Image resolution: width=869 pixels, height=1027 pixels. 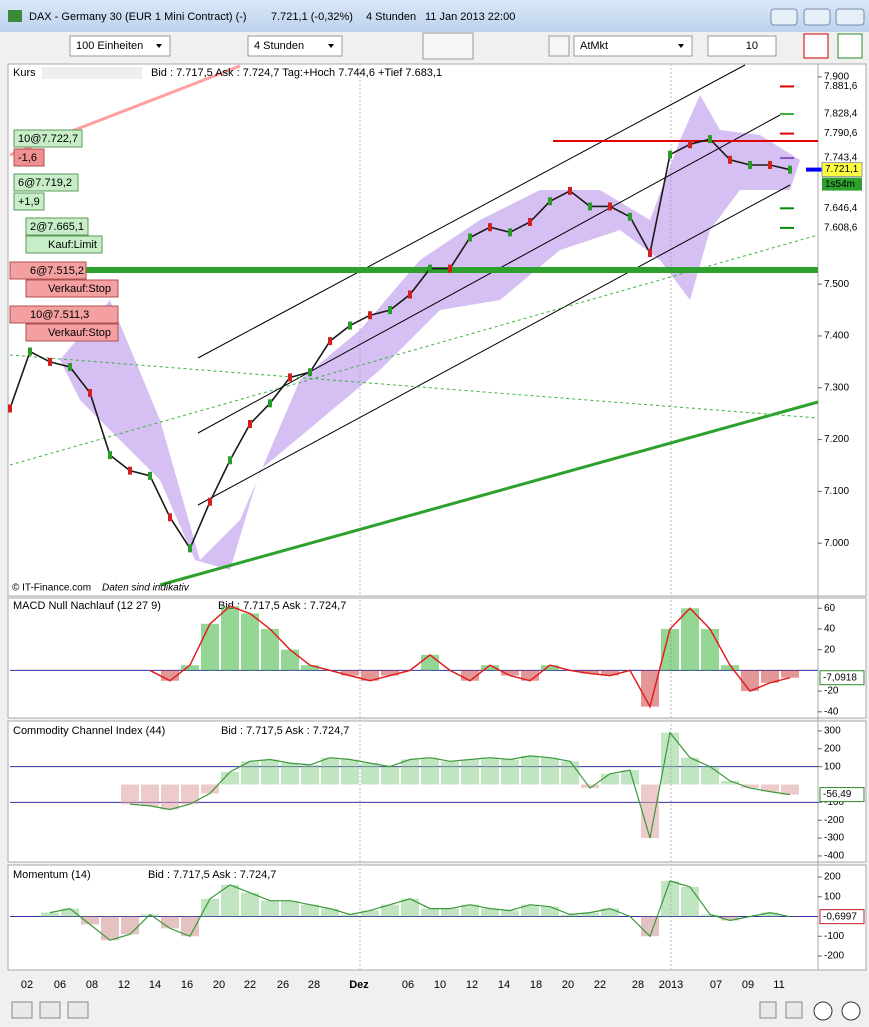 I want to click on trend-line, so click(x=489, y=493).